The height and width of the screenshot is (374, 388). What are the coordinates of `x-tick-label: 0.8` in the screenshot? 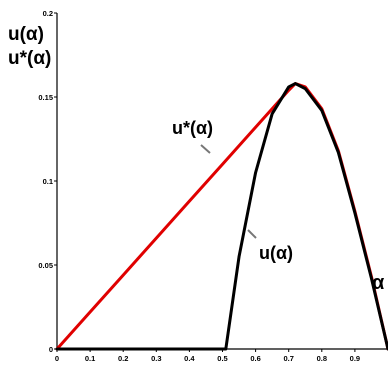 It's located at (322, 358).